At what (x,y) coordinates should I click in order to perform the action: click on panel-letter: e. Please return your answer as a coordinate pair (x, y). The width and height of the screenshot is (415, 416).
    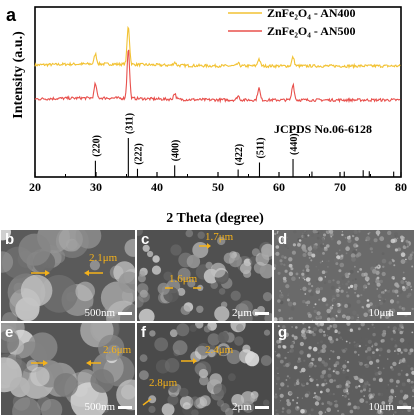
    Looking at the image, I should click on (9, 332).